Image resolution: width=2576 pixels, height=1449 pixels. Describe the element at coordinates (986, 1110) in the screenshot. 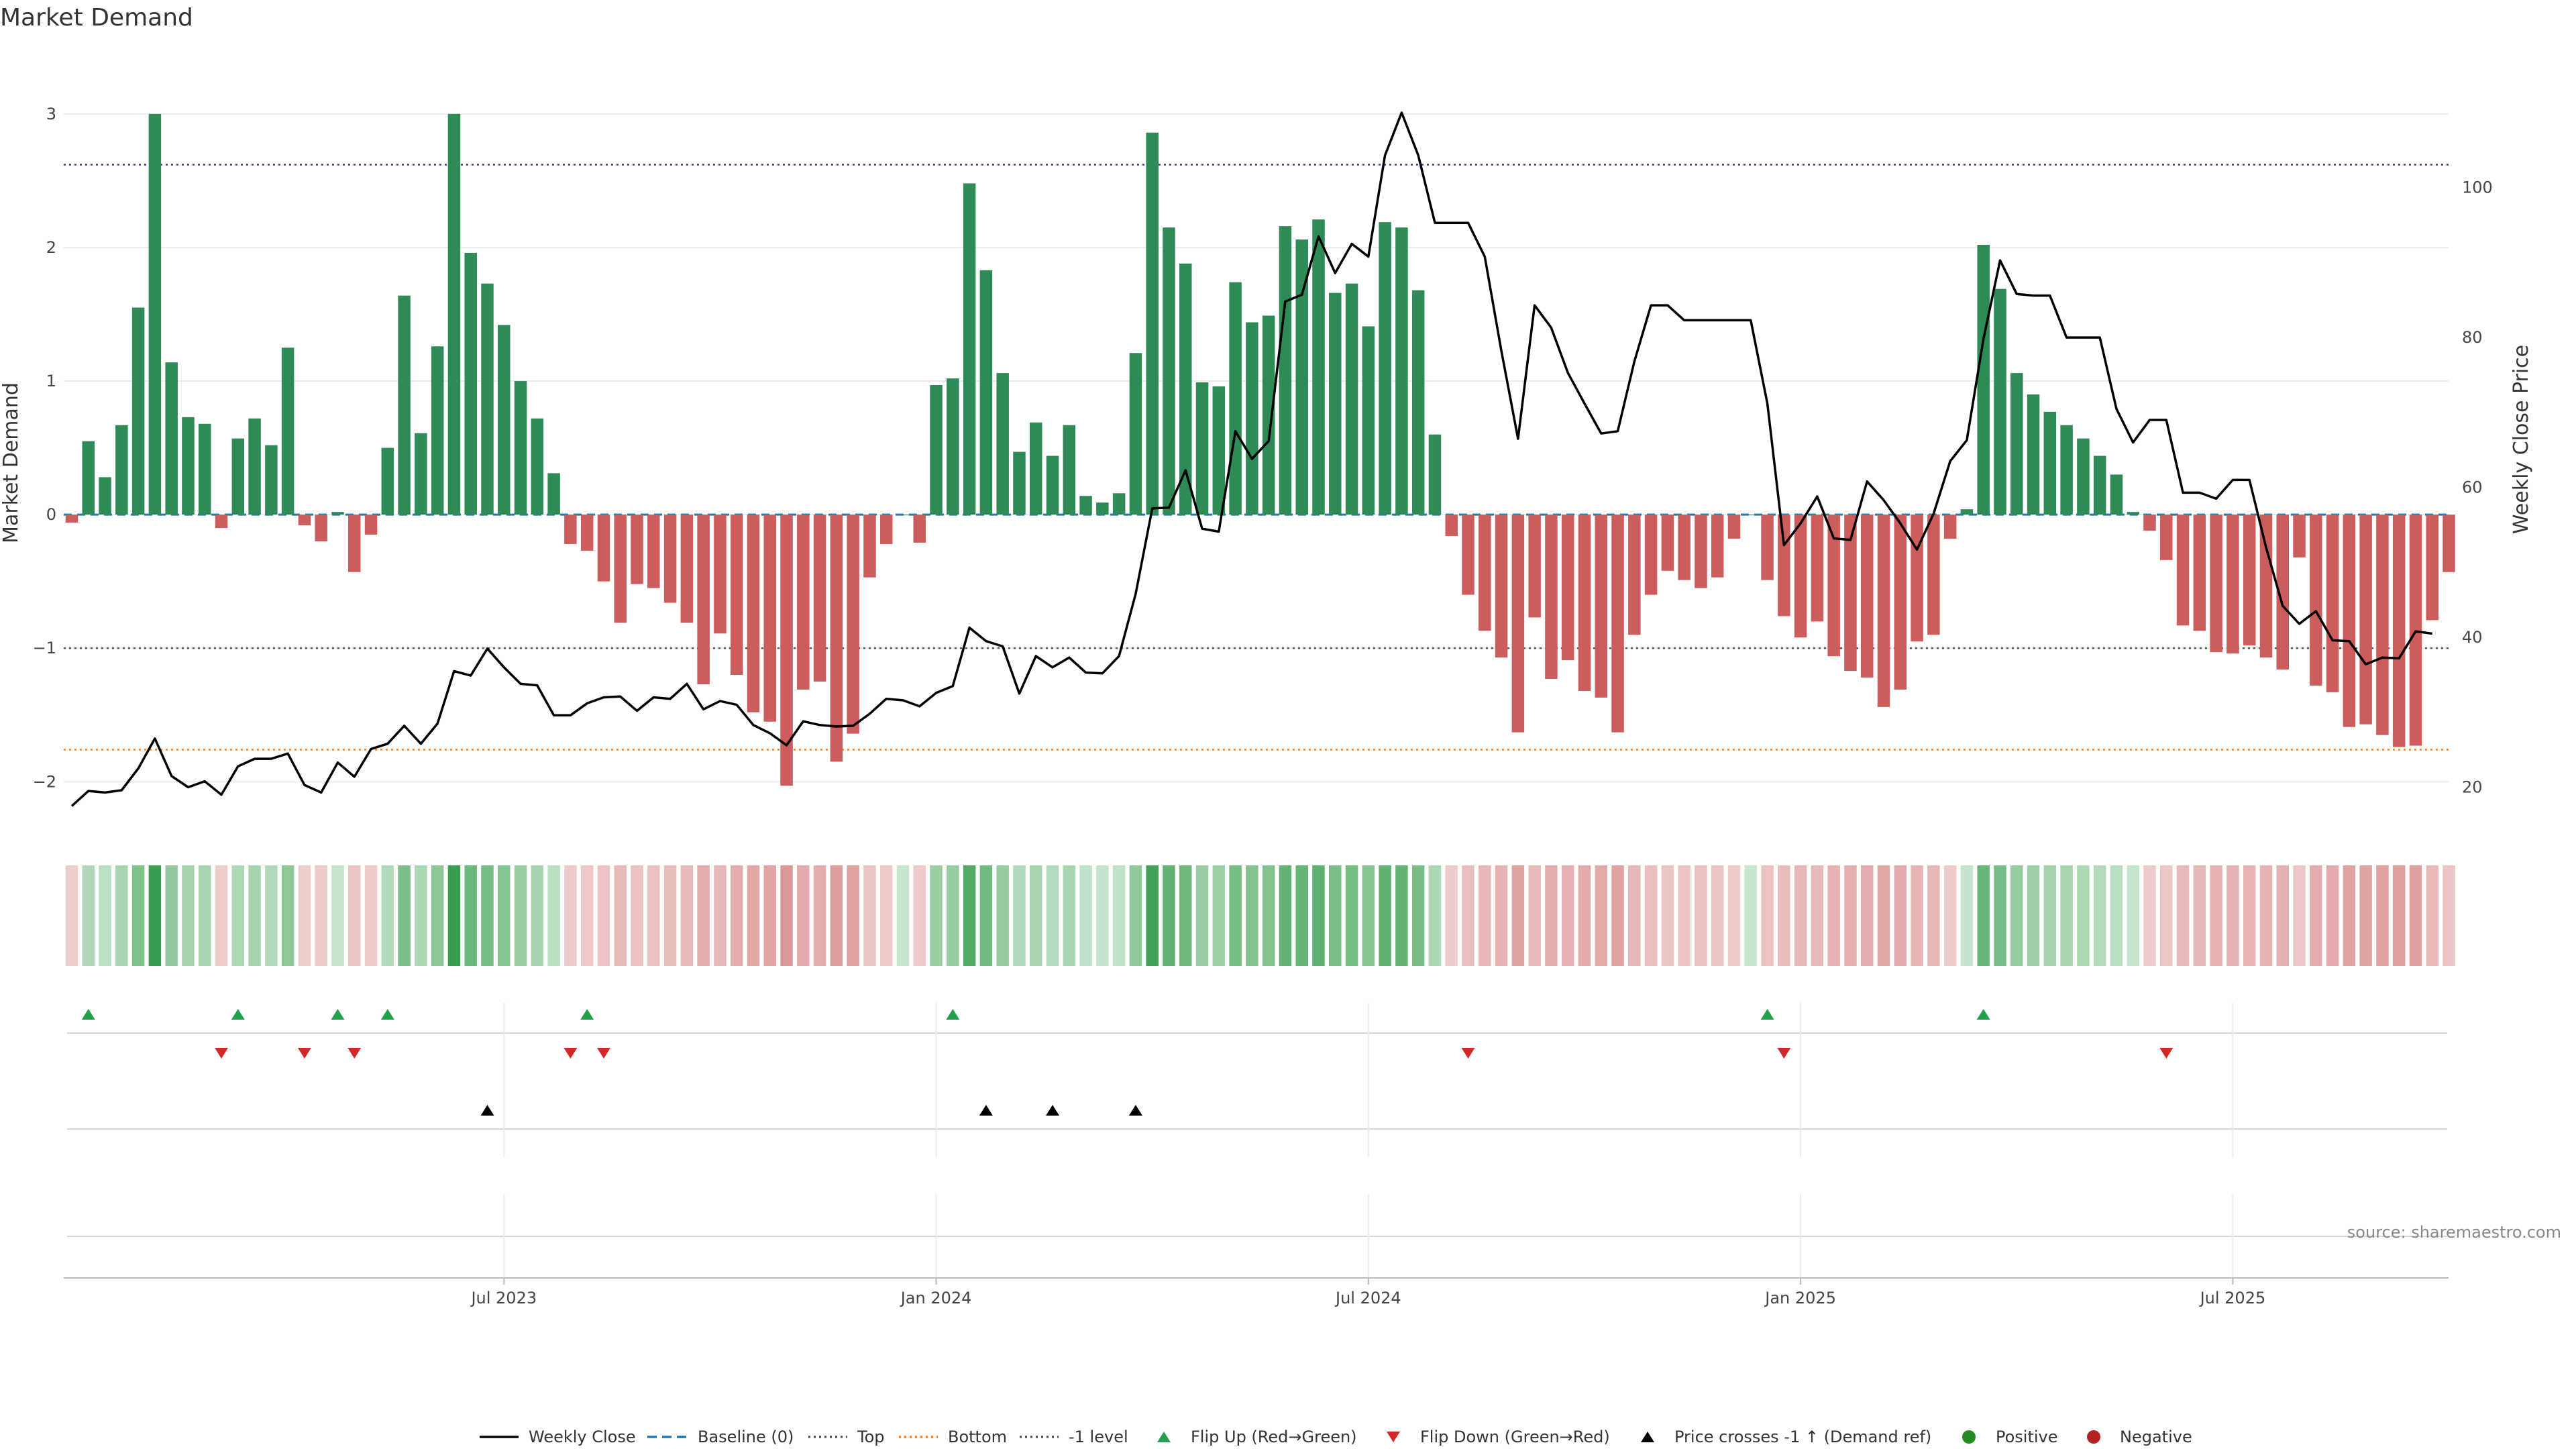

I see `price-cross-marker` at that location.